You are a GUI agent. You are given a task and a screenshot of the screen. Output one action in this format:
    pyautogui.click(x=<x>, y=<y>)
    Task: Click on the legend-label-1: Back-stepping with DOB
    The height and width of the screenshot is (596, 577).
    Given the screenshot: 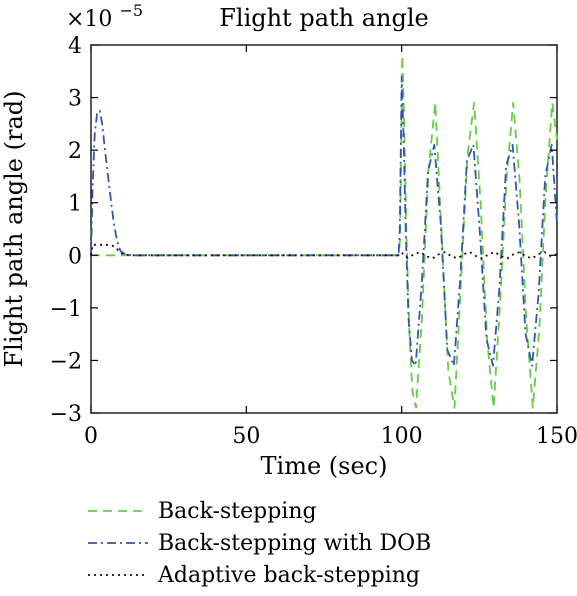 What is the action you would take?
    pyautogui.click(x=294, y=543)
    